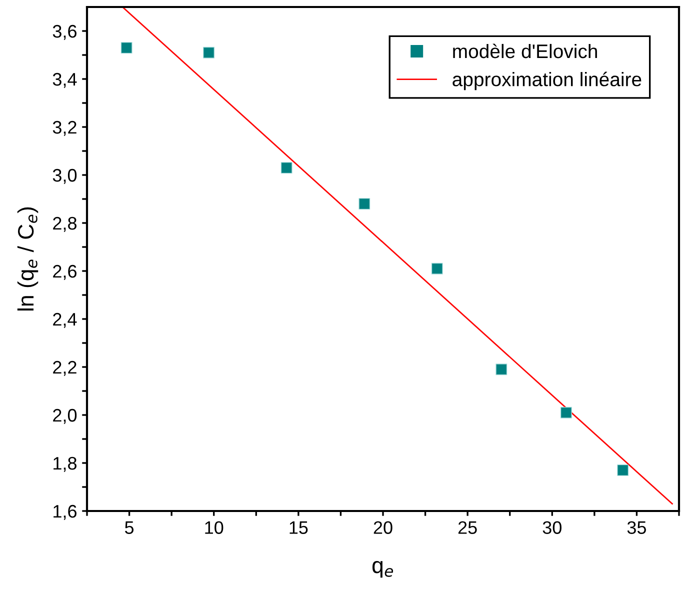 This screenshot has width=688, height=599. I want to click on y-tick-label: 3,6, so click(64, 32).